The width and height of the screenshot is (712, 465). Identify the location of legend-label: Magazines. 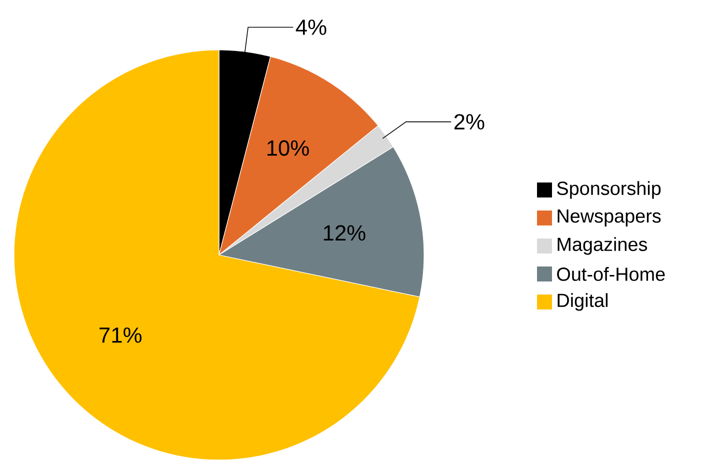
(603, 246).